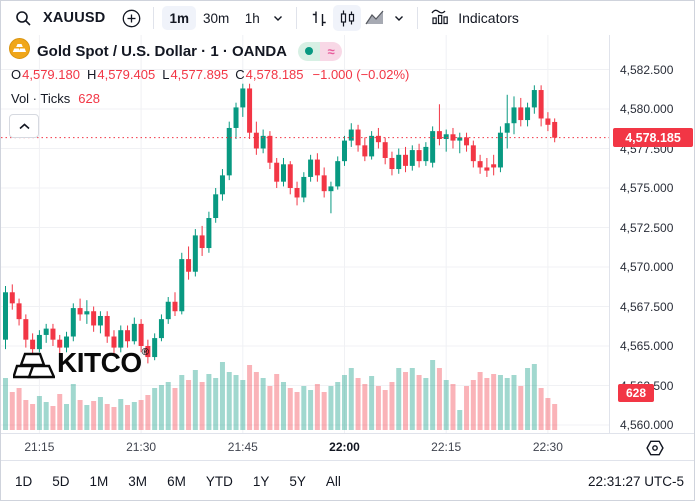  Describe the element at coordinates (195, 74) in the screenshot. I see `ohlc-low: L4,577.895` at that location.